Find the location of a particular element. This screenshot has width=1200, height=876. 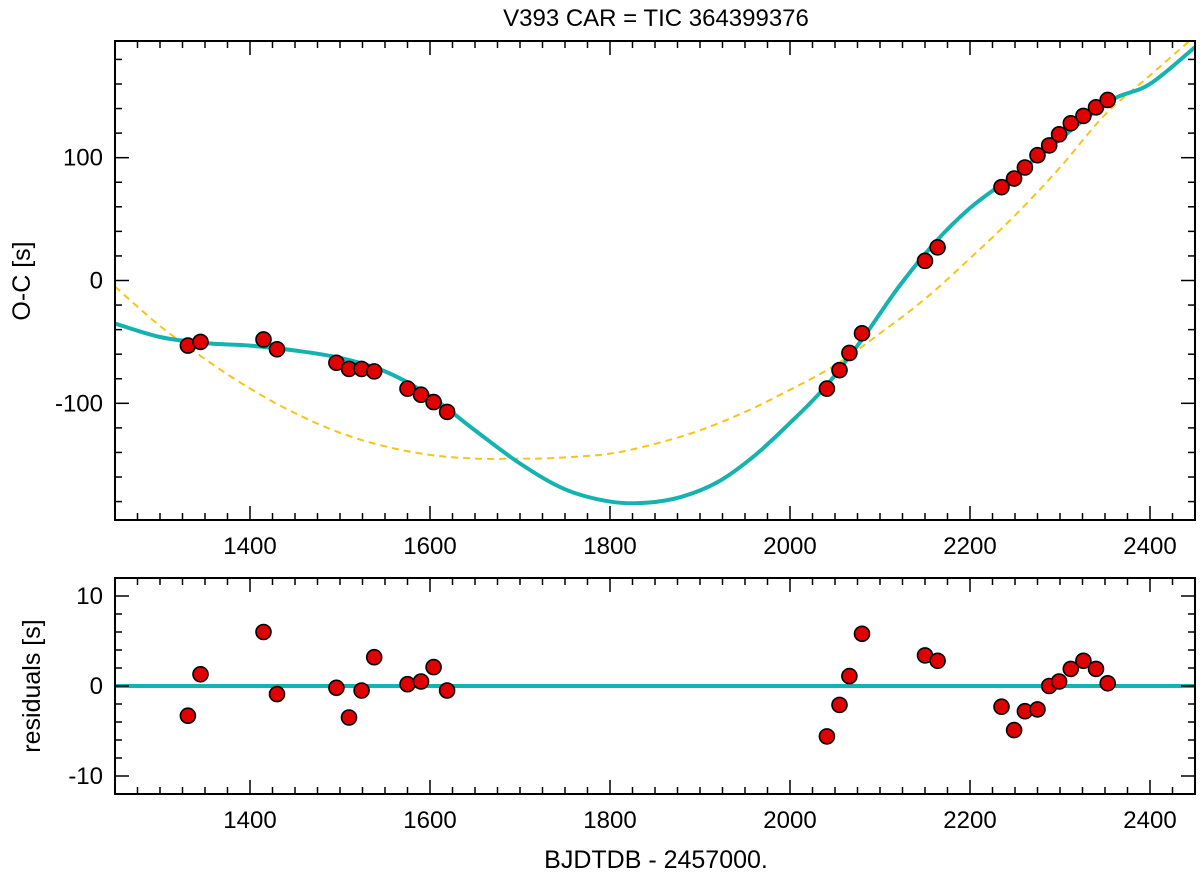

residuals-y-tick-label: 10 is located at coordinates (89, 596).